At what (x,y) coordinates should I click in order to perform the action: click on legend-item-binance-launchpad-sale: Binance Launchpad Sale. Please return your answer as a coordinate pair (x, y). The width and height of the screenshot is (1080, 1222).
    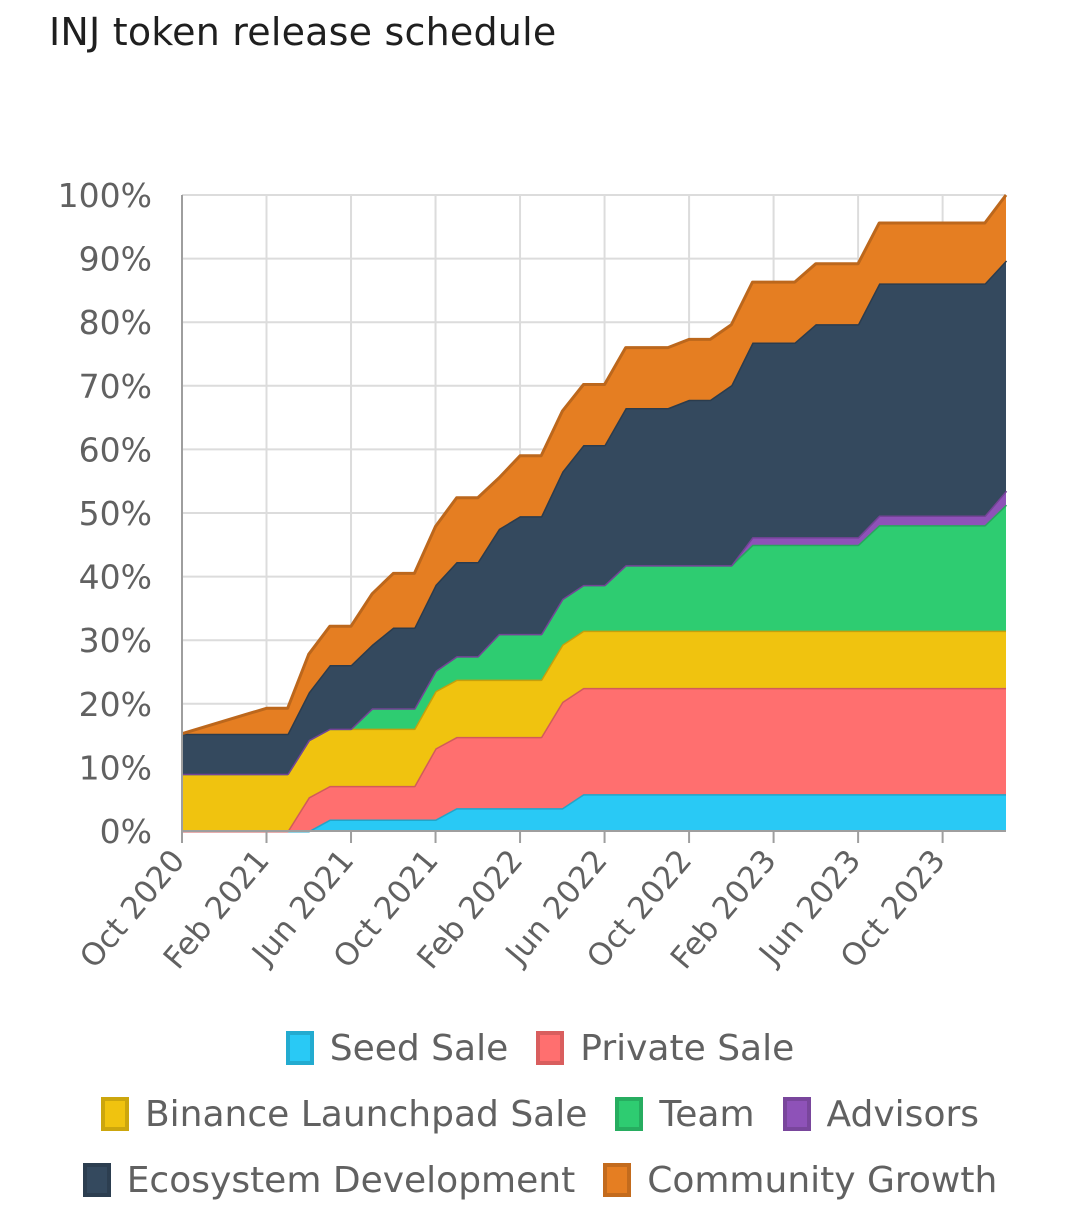
    Looking at the image, I should click on (344, 1114).